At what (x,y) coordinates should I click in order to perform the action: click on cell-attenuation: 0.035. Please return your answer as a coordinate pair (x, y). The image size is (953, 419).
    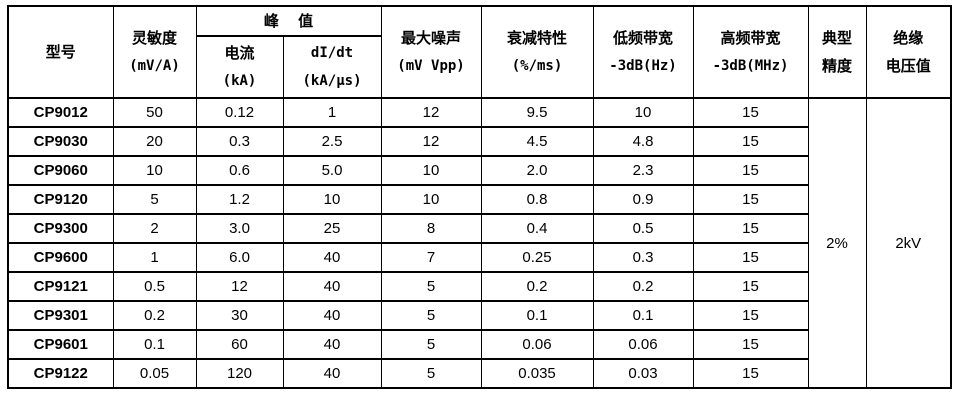
    Looking at the image, I should click on (537, 373).